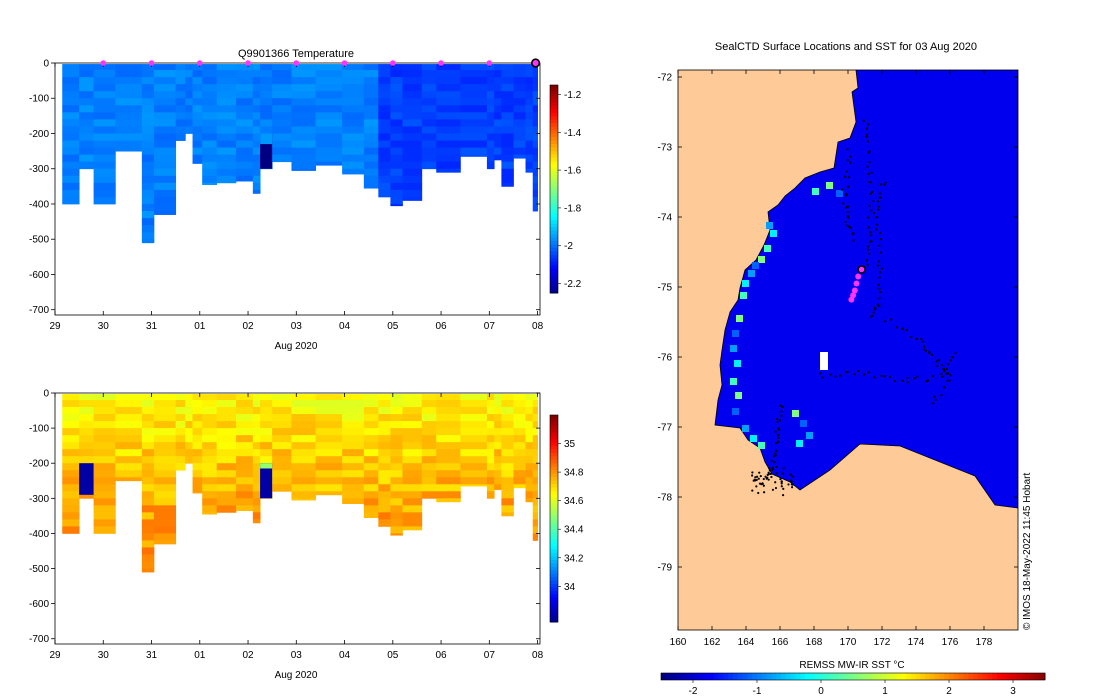  What do you see at coordinates (441, 63) in the screenshot?
I see `temperature-profile-marker` at bounding box center [441, 63].